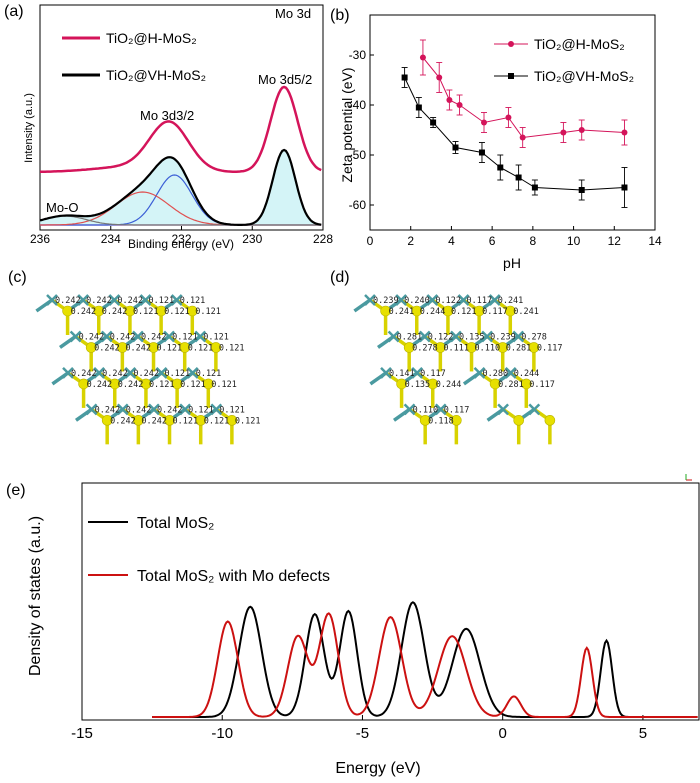 The image size is (700, 783). Describe the element at coordinates (527, 374) in the screenshot. I see `charge-label-mo: 0.244` at that location.